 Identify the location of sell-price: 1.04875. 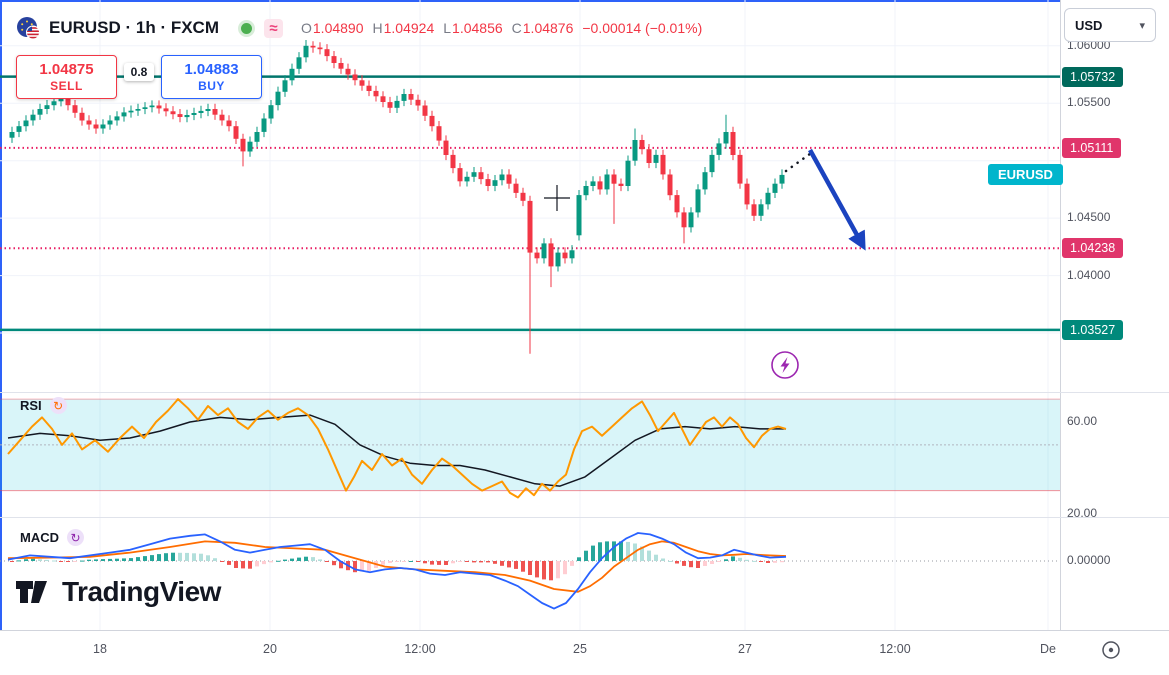
(66, 69).